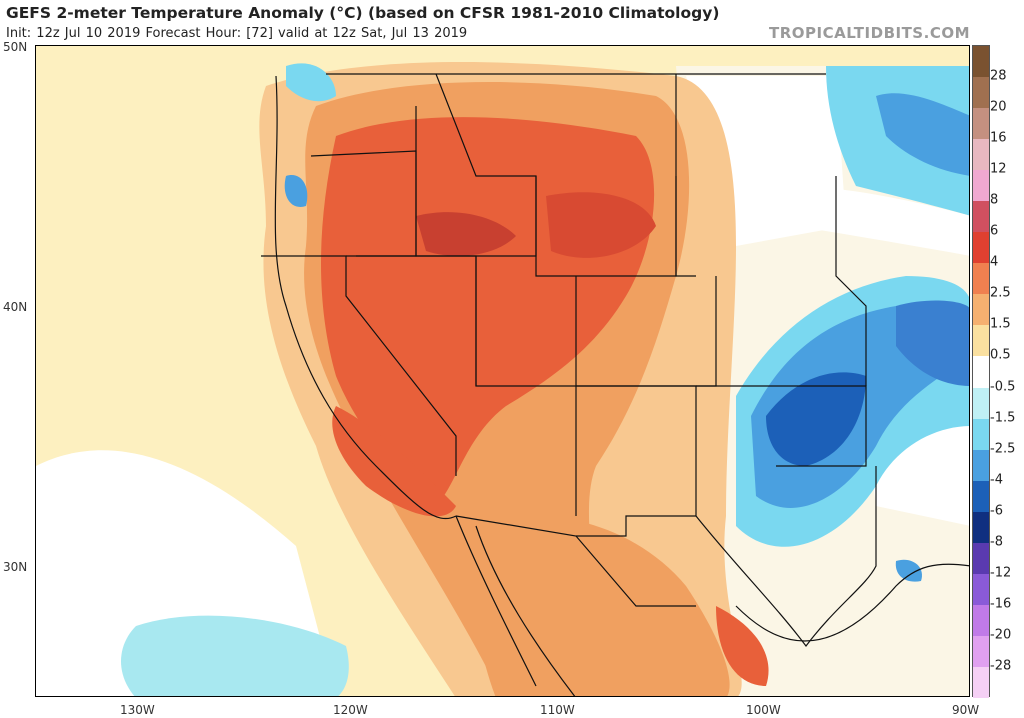 Image resolution: width=1024 pixels, height=718 pixels. Describe the element at coordinates (908, 570) in the screenshot. I see `region-cool-gulf-coast` at that location.